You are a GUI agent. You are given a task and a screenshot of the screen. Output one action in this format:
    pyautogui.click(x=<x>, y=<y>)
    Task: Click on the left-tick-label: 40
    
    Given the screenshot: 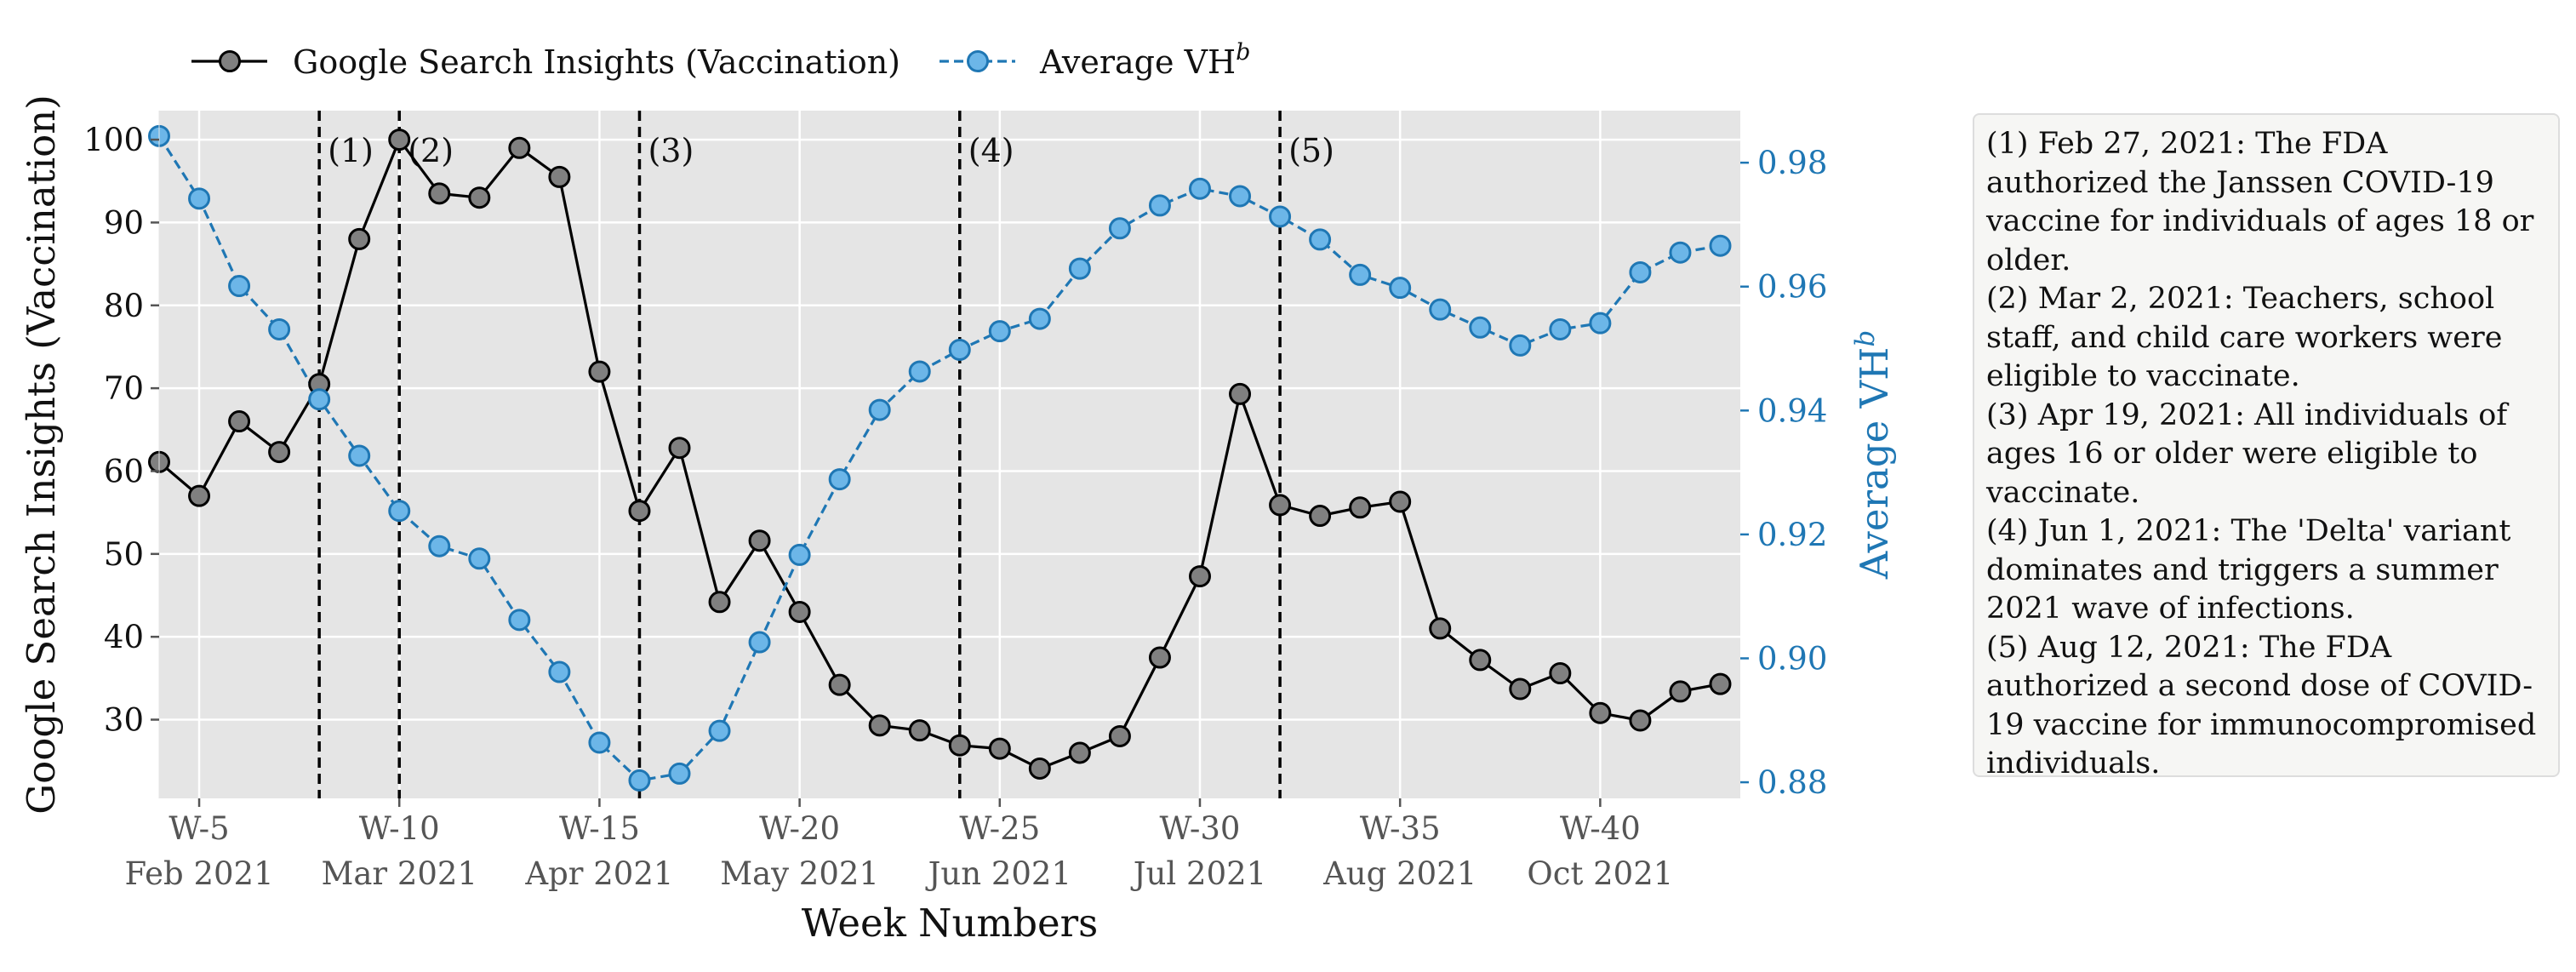 What is the action you would take?
    pyautogui.click(x=124, y=637)
    